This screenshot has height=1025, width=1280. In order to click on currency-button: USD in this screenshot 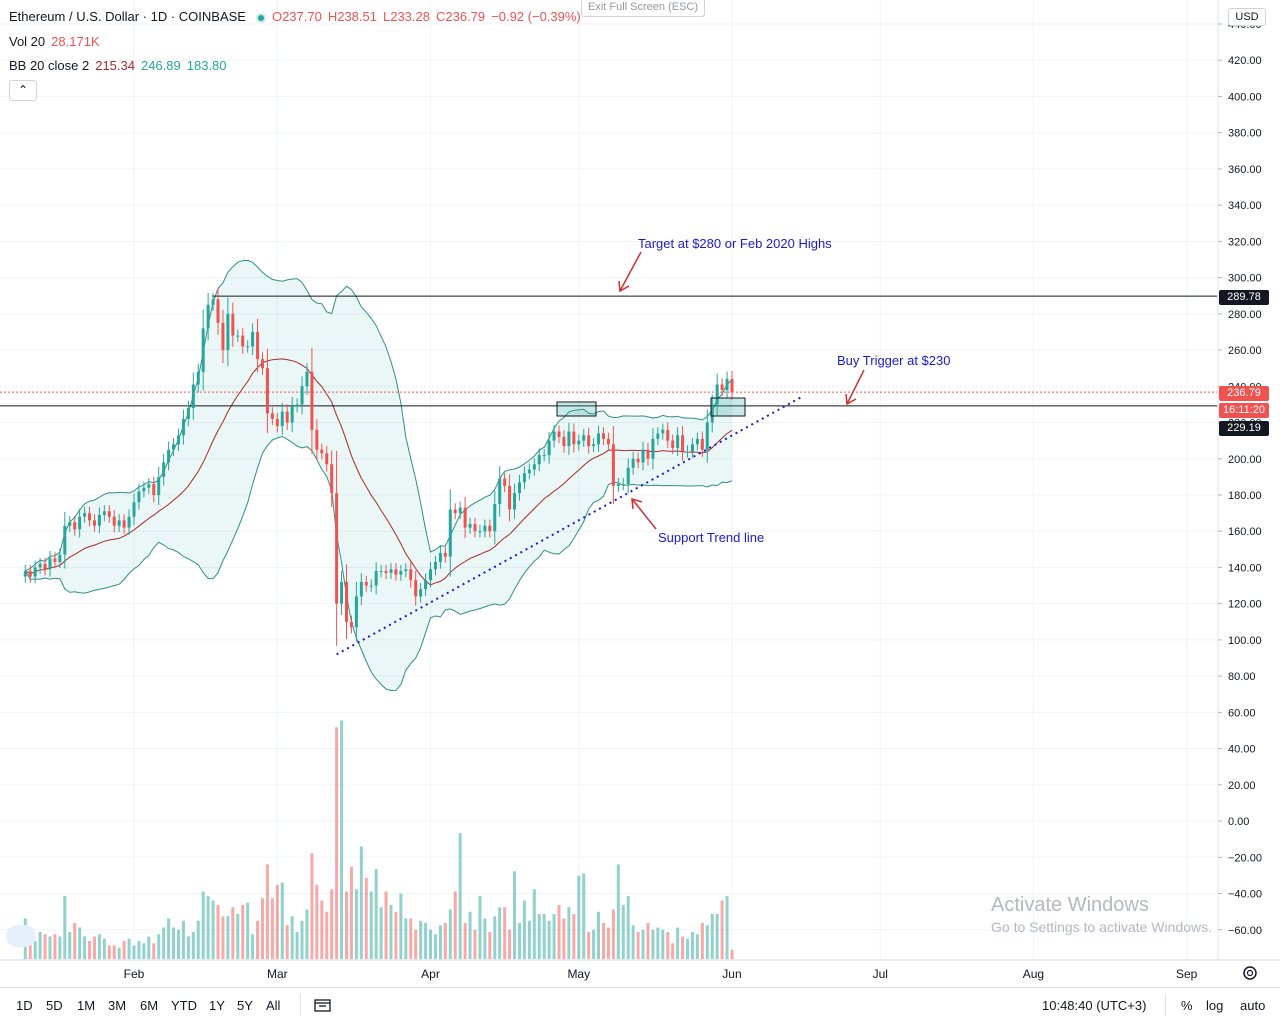, I will do `click(1247, 17)`.